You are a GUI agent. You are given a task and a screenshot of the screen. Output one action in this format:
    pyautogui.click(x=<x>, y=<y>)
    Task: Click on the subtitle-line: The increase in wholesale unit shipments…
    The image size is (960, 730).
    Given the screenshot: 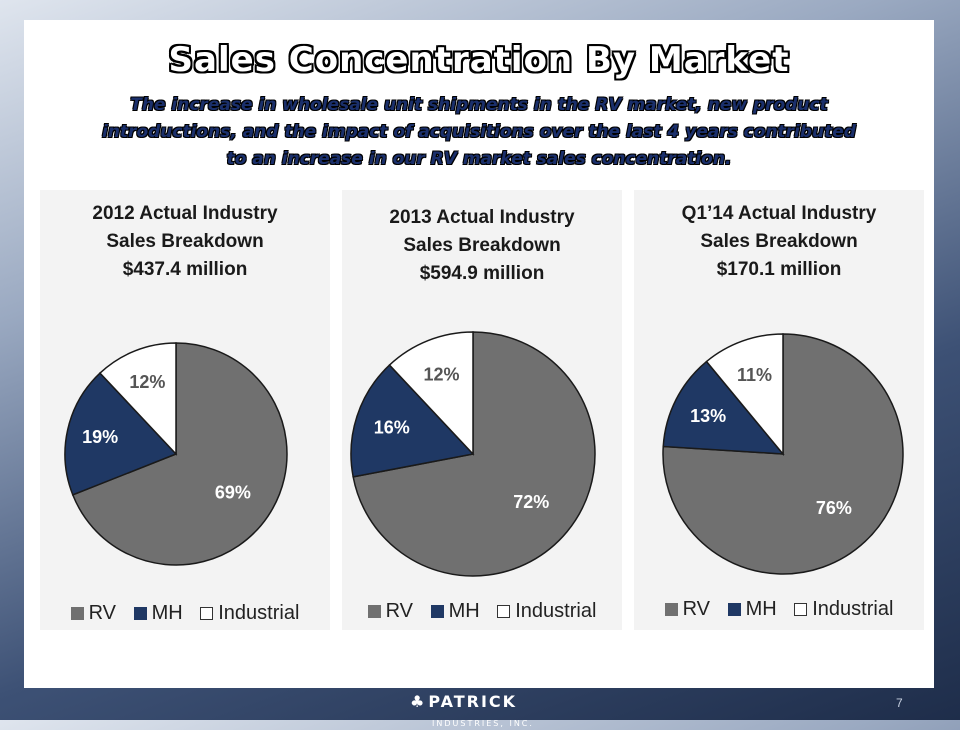 What is the action you would take?
    pyautogui.click(x=479, y=105)
    